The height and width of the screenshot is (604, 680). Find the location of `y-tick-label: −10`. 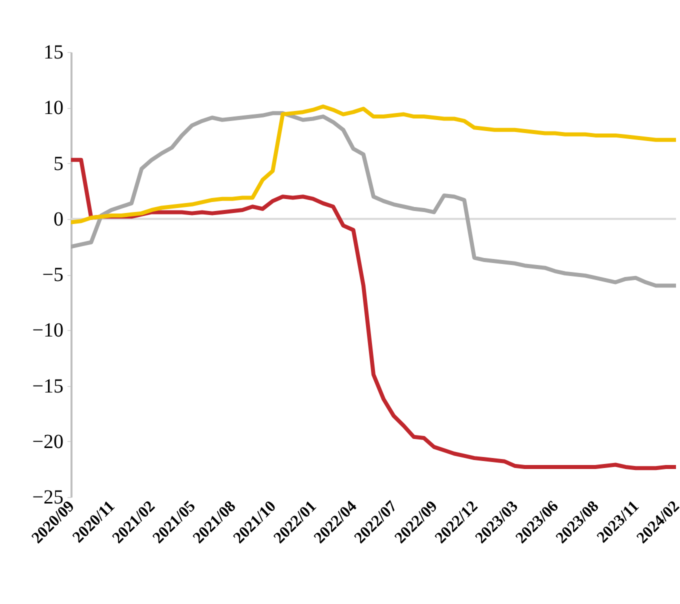

y-tick-label: −10 is located at coordinates (48, 331).